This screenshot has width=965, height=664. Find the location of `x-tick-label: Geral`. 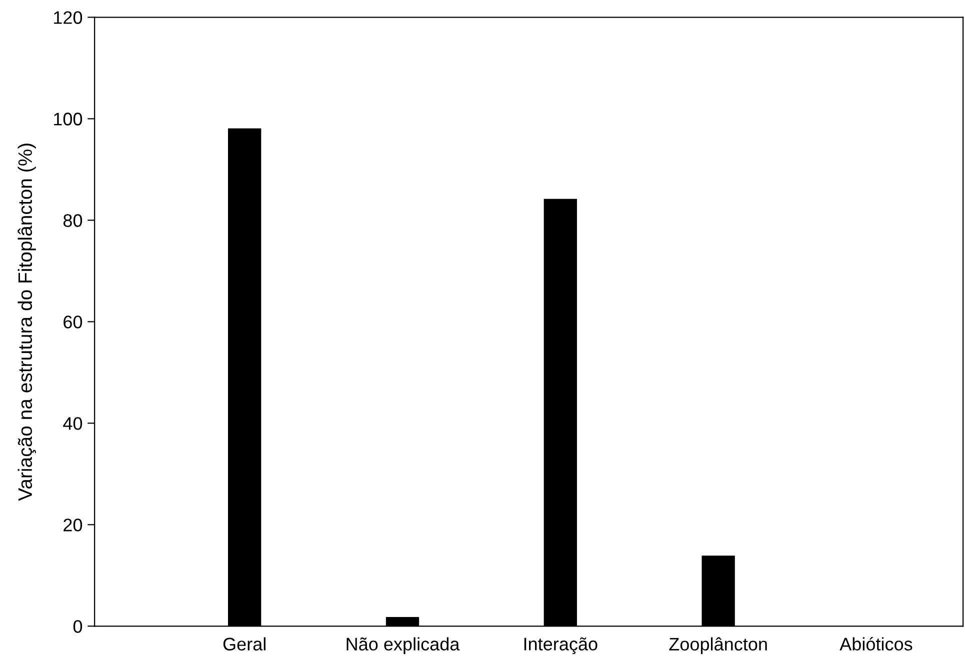

x-tick-label: Geral is located at coordinates (244, 644).